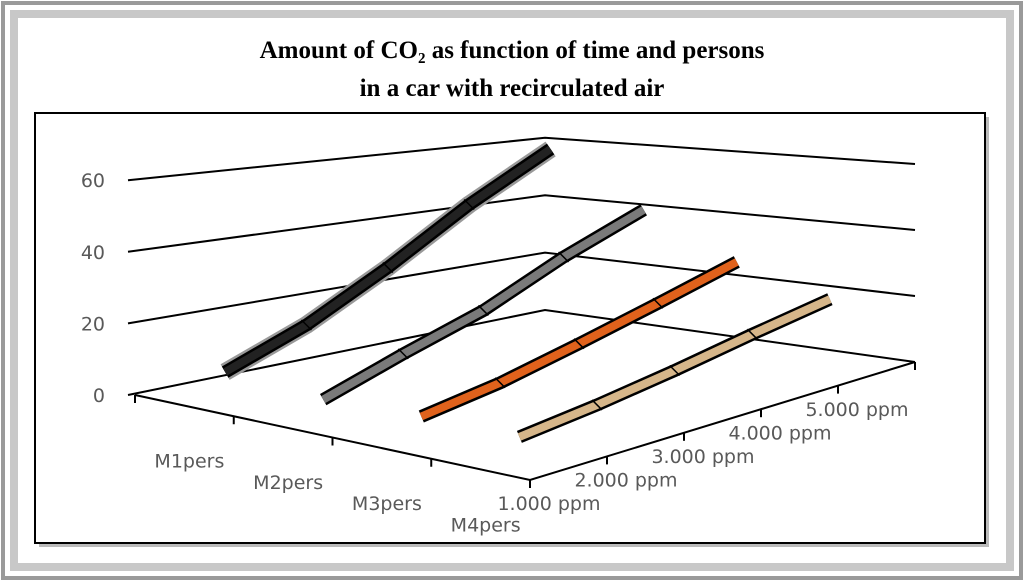 This screenshot has height=581, width=1024. What do you see at coordinates (99, 396) in the screenshot?
I see `y-tick-label: 0` at bounding box center [99, 396].